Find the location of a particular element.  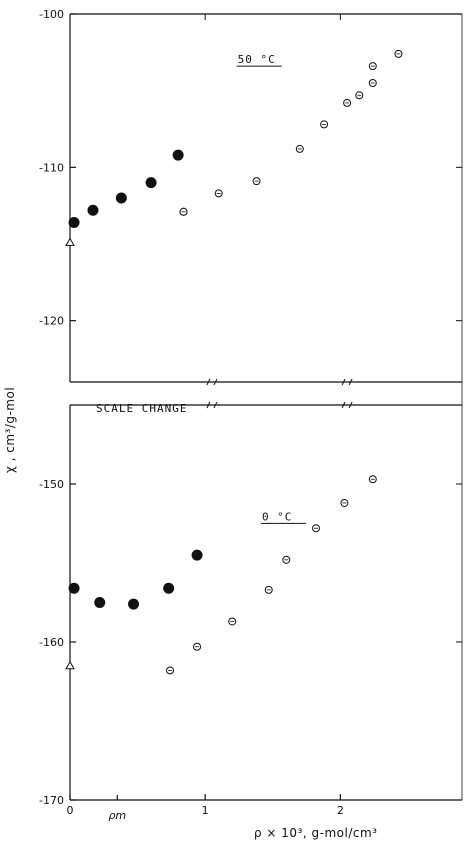

panel-annotation: 0 °C is located at coordinates (277, 516).